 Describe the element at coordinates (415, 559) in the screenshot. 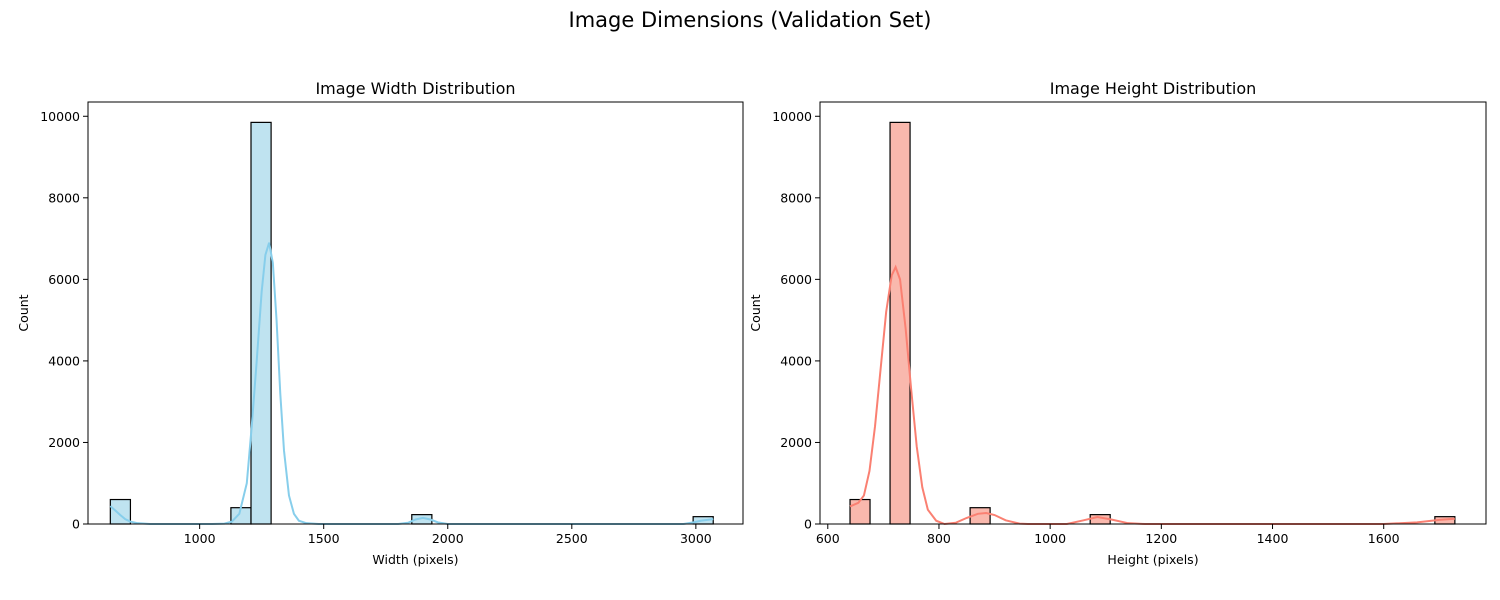

I see `x-axis-label: Width (pixels)` at that location.